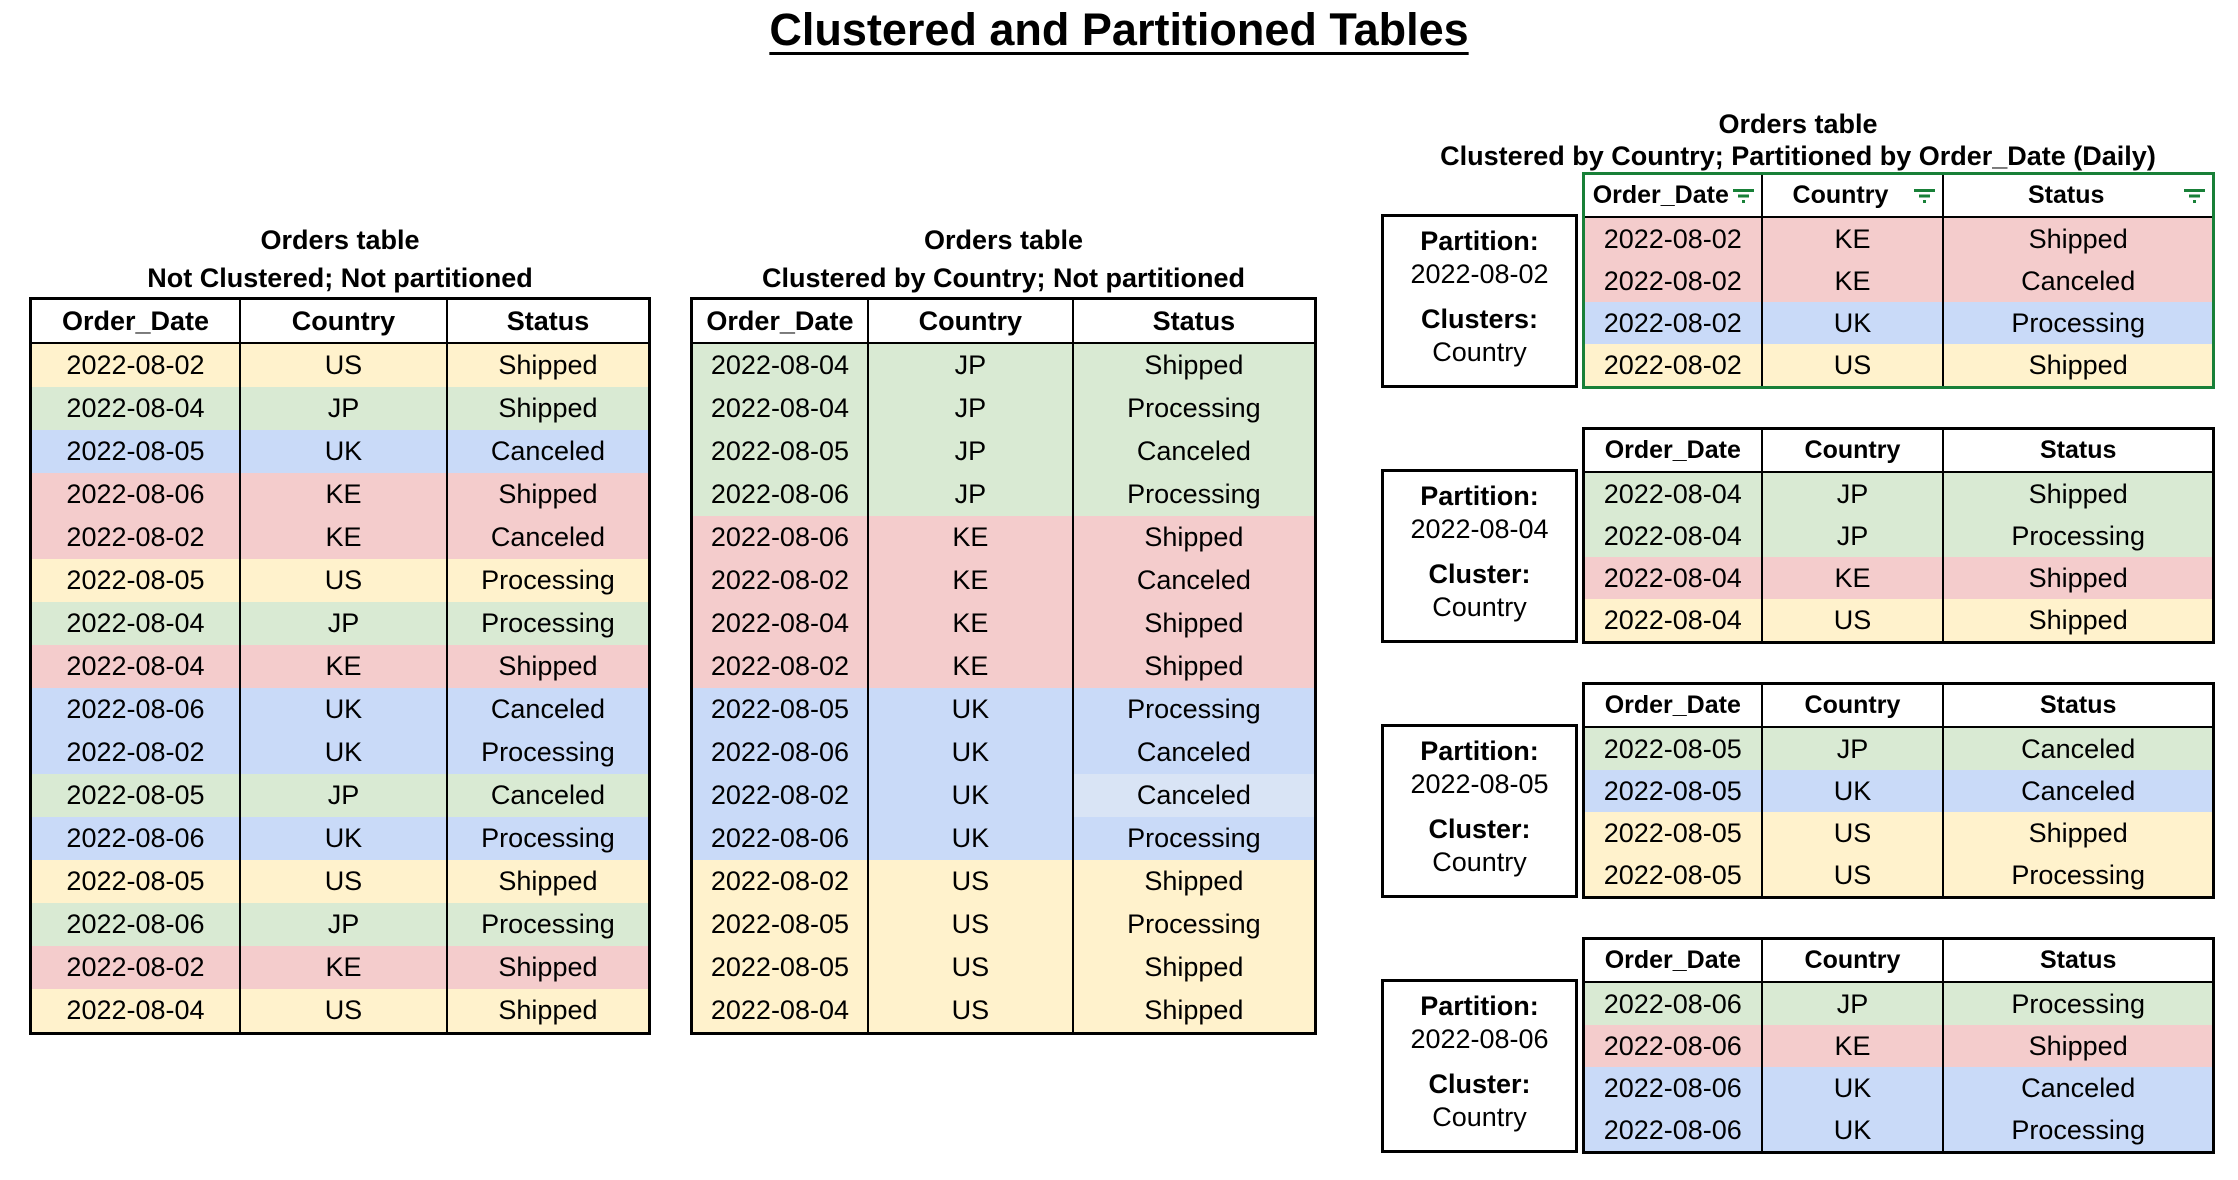 The width and height of the screenshot is (2238, 1180). Describe the element at coordinates (1003, 795) in the screenshot. I see `table-row: 2022-08-02 UK Canceled` at that location.